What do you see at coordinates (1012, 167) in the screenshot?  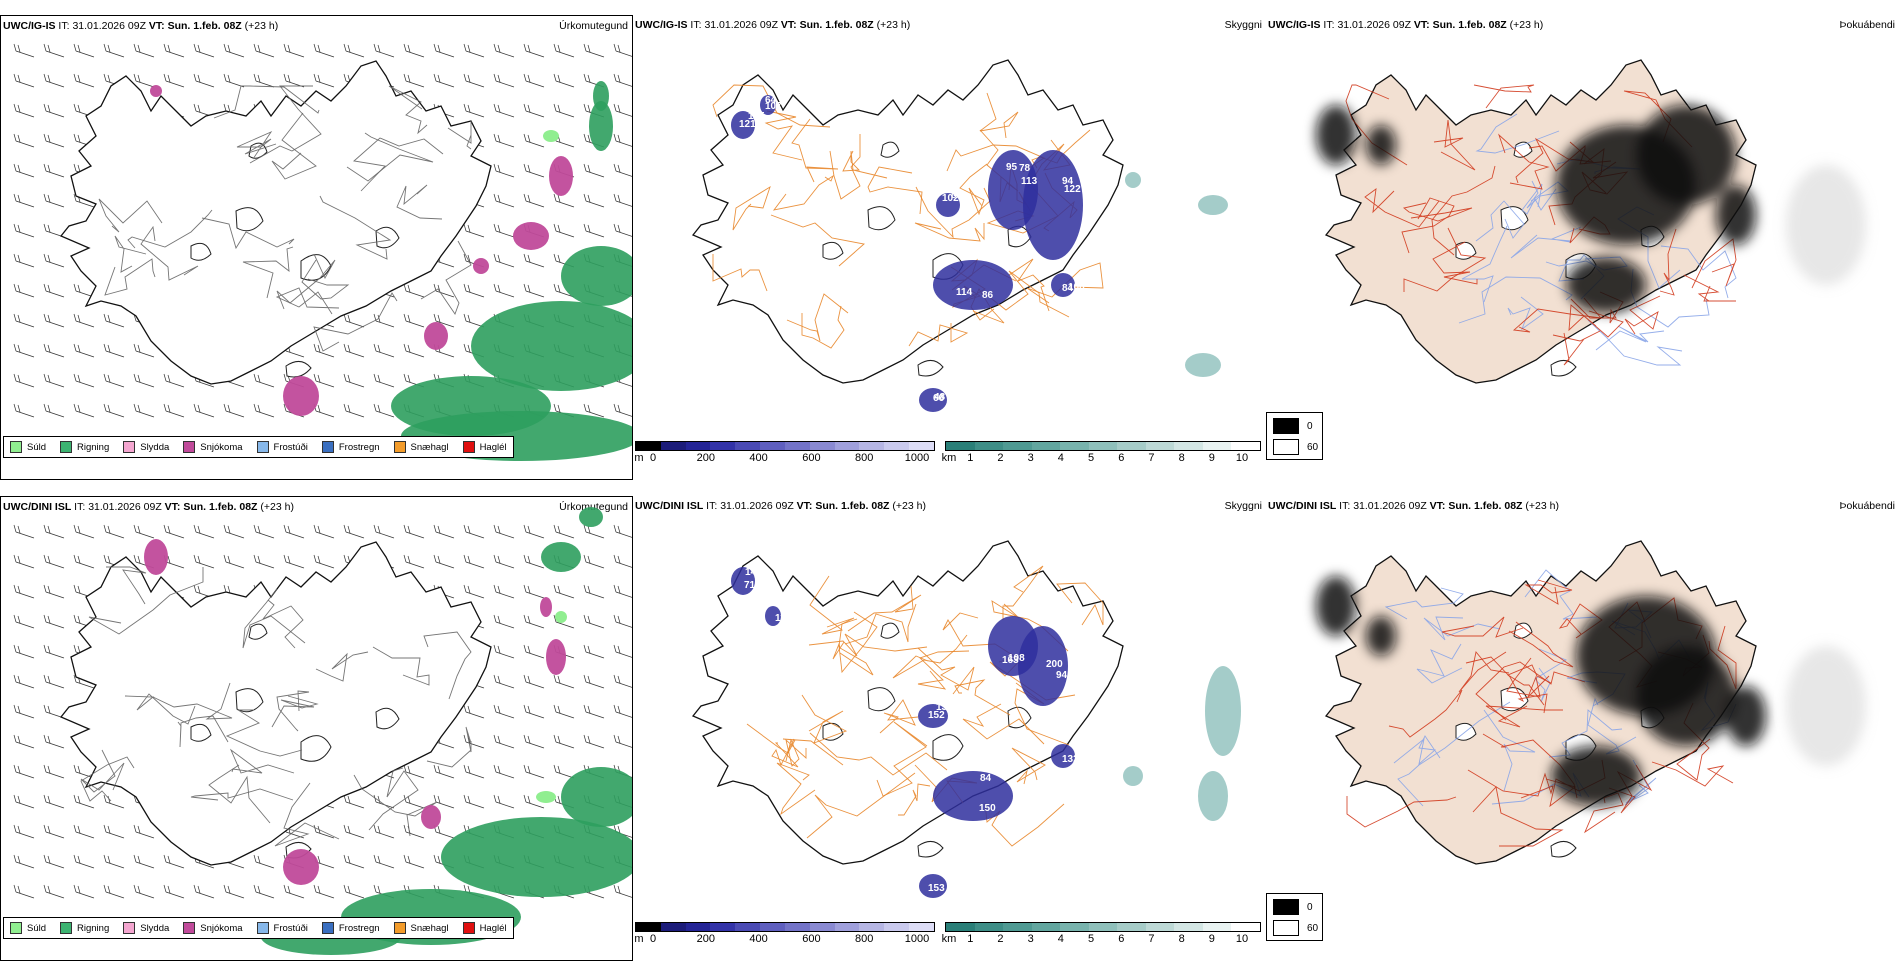 I see `ceiling-value-label: 95` at bounding box center [1012, 167].